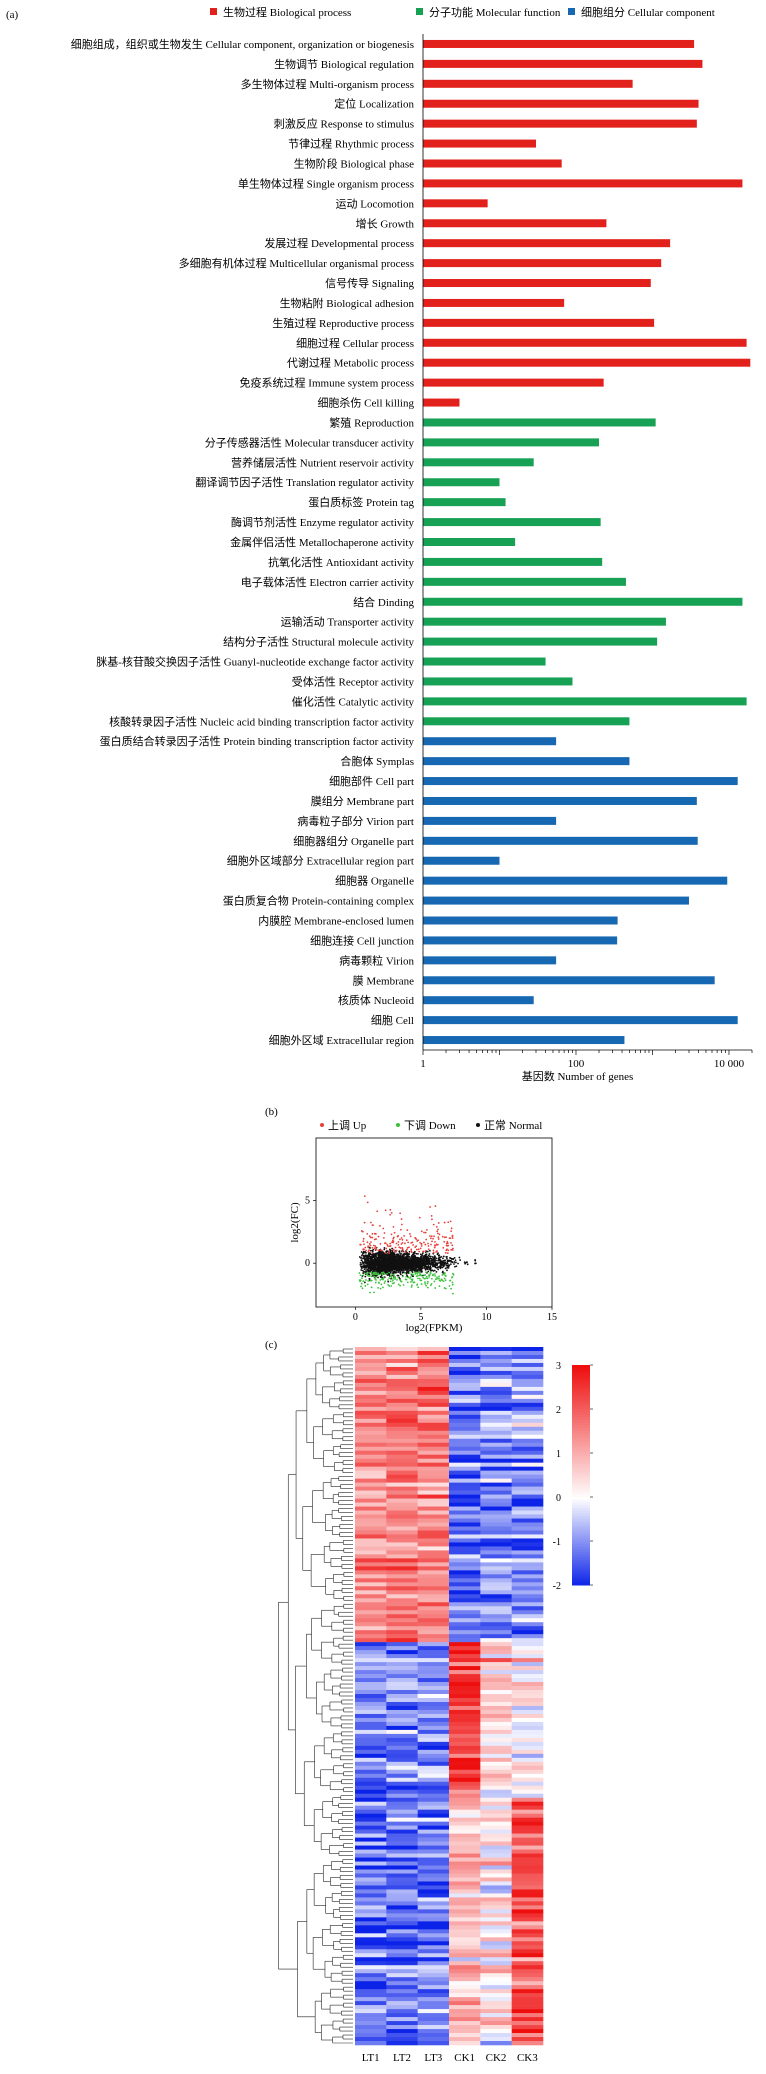 The width and height of the screenshot is (766, 2074). I want to click on color-scale-label: 3, so click(558, 1366).